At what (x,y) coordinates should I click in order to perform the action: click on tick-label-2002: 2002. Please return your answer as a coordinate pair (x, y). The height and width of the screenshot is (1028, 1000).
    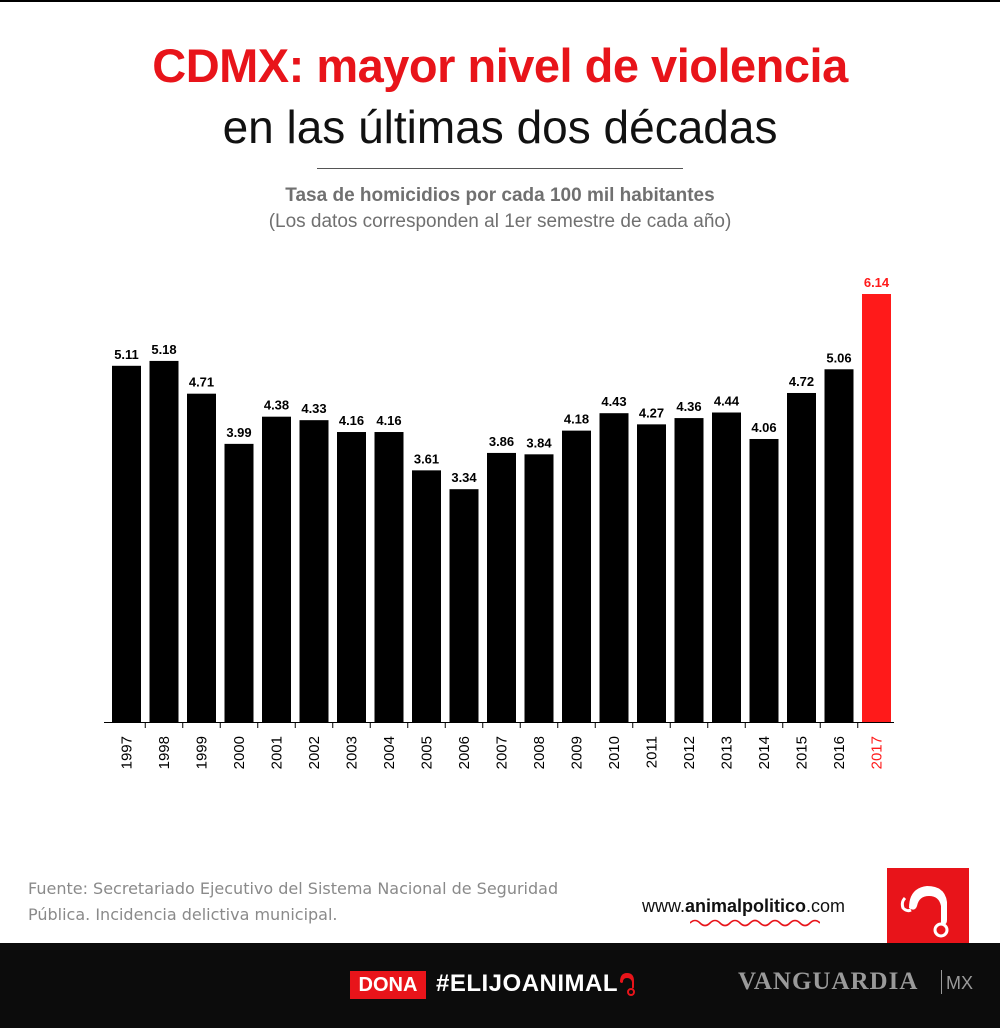
    Looking at the image, I should click on (314, 752).